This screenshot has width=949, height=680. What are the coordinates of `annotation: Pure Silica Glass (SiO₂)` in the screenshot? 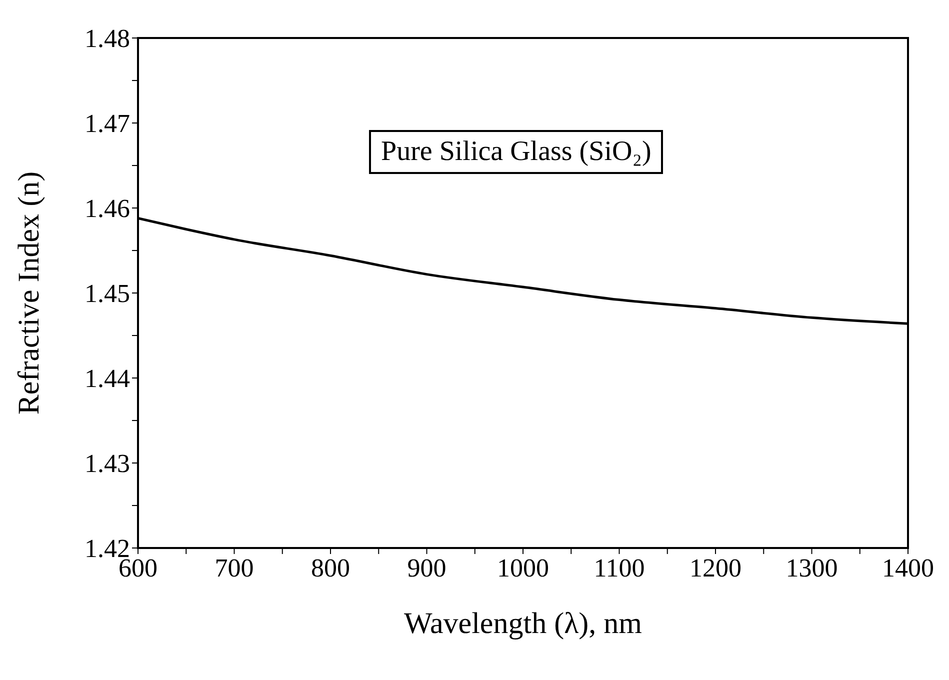 It's located at (516, 152).